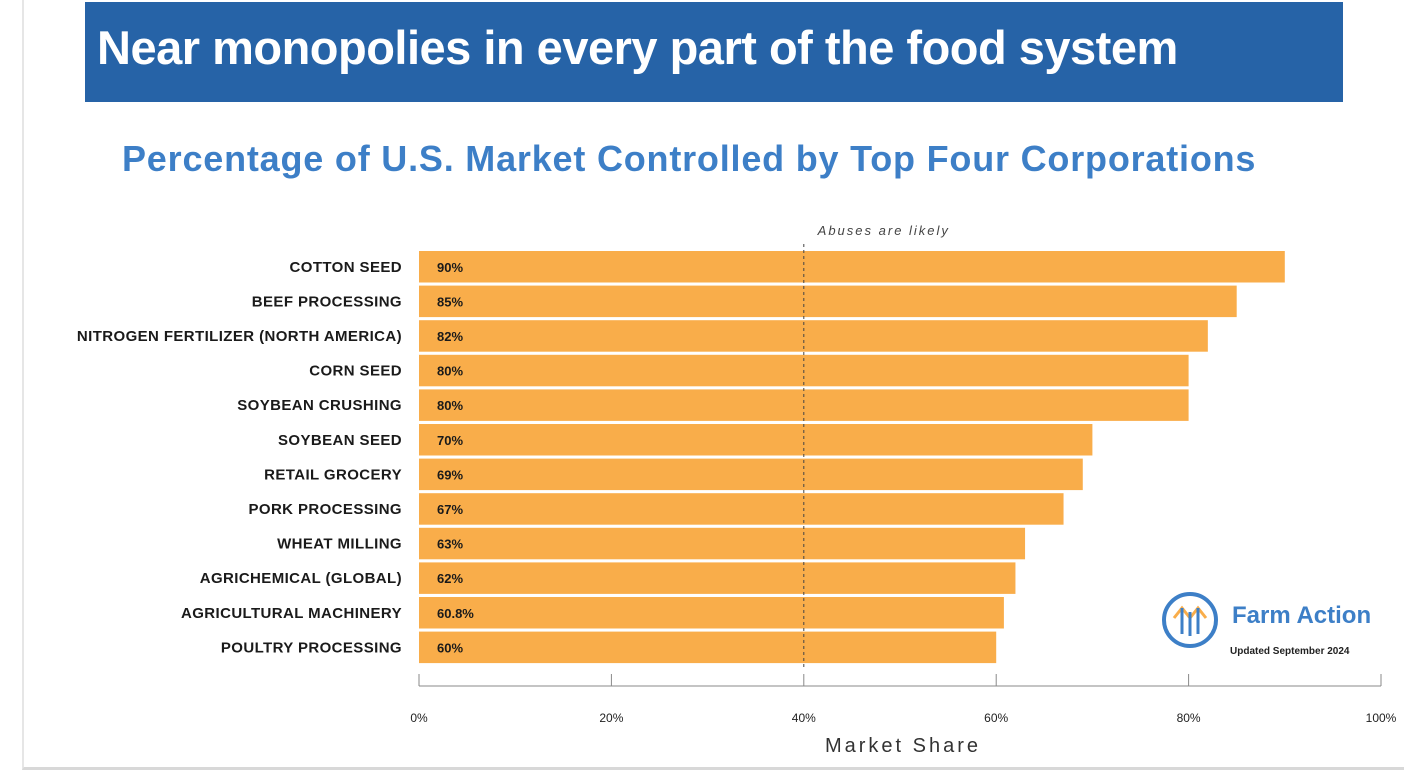 This screenshot has height=772, width=1404. I want to click on category-label: BEEF PROCESSING, so click(327, 301).